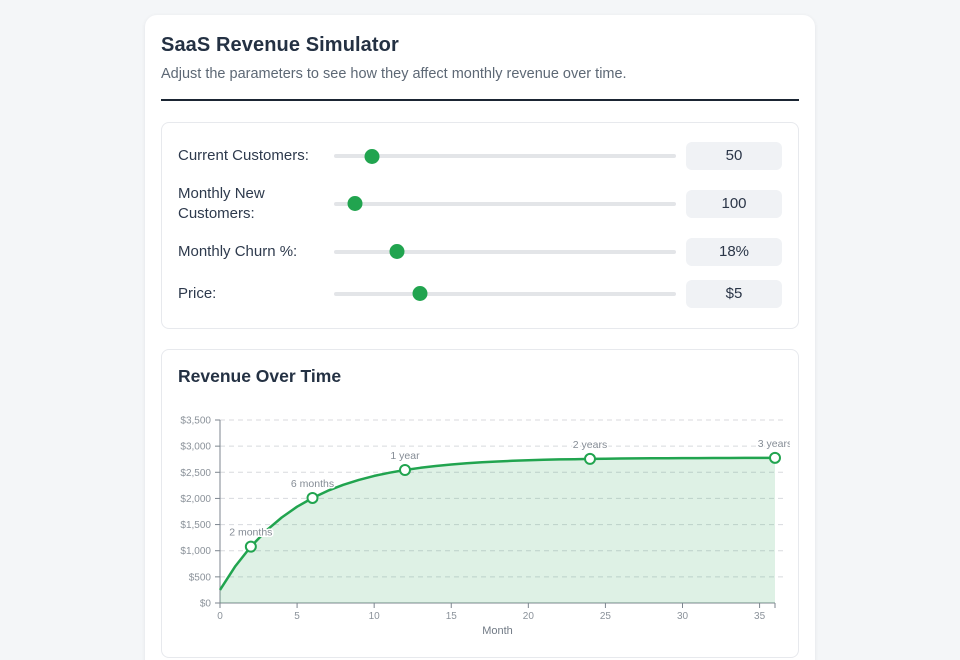  What do you see at coordinates (250, 532) in the screenshot?
I see `milestone-label: 2 months` at bounding box center [250, 532].